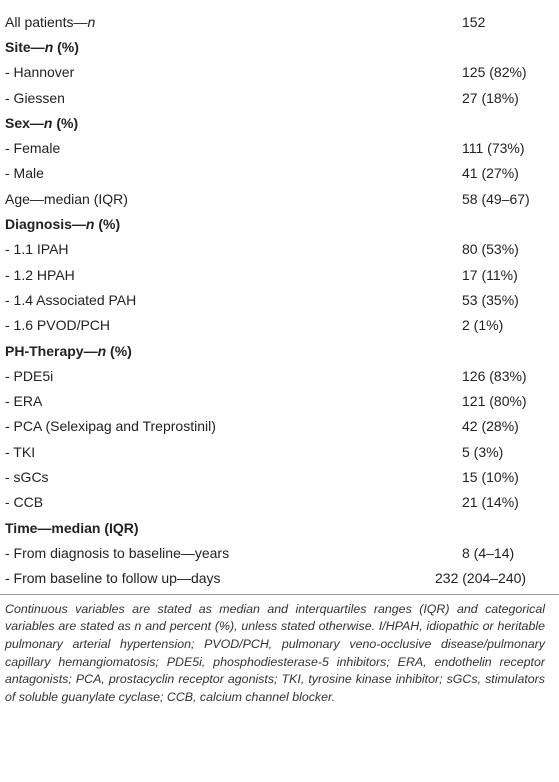 The image size is (559, 782). Describe the element at coordinates (58, 325) in the screenshot. I see `label-text: - 1.6 PVOD/PCH` at that location.